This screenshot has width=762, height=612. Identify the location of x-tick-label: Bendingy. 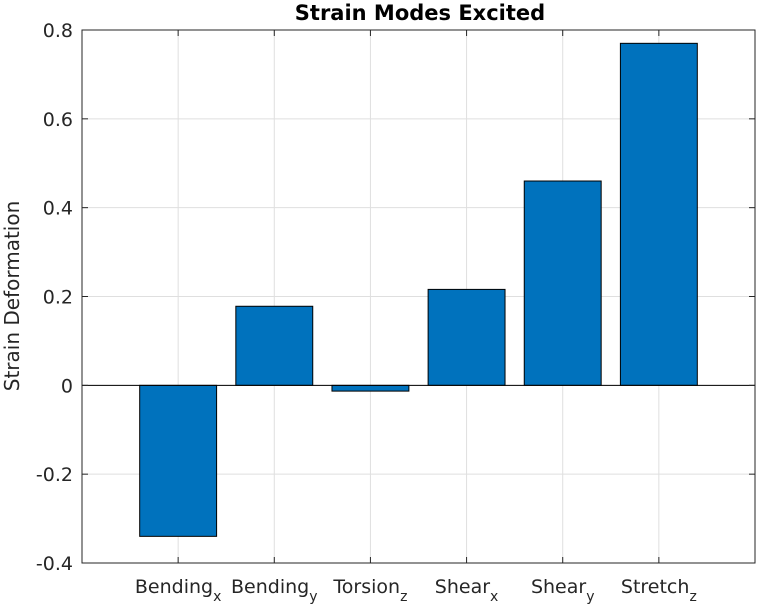
(274, 590).